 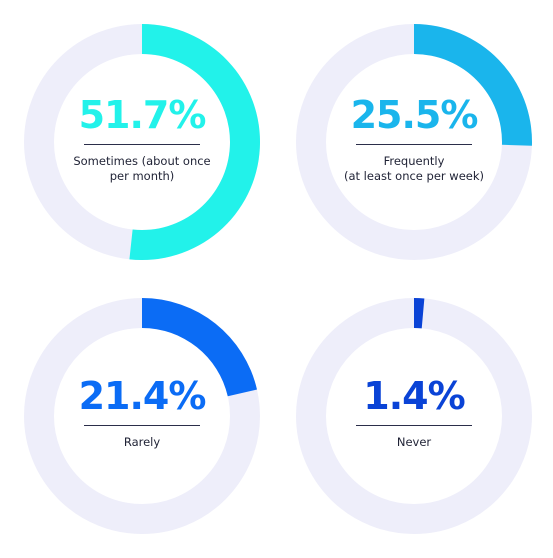 What do you see at coordinates (414, 396) in the screenshot?
I see `percentage-label: 1.4%` at bounding box center [414, 396].